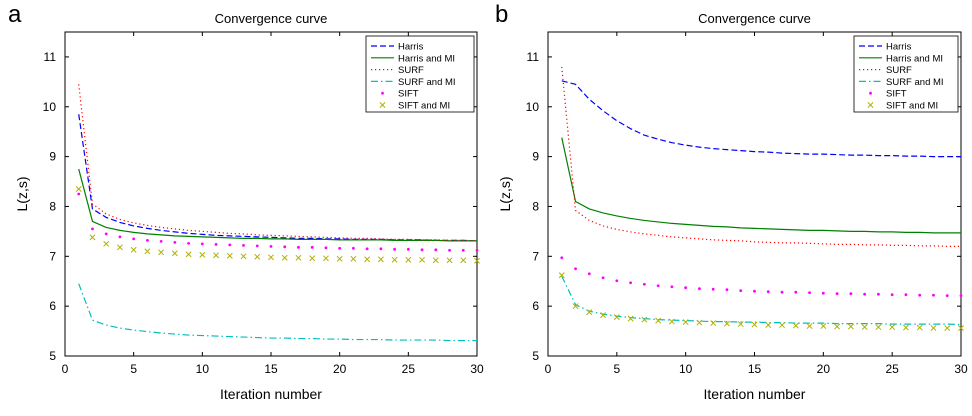 The image size is (972, 416). Describe the element at coordinates (686, 369) in the screenshot. I see `x-tick-label: 10` at that location.